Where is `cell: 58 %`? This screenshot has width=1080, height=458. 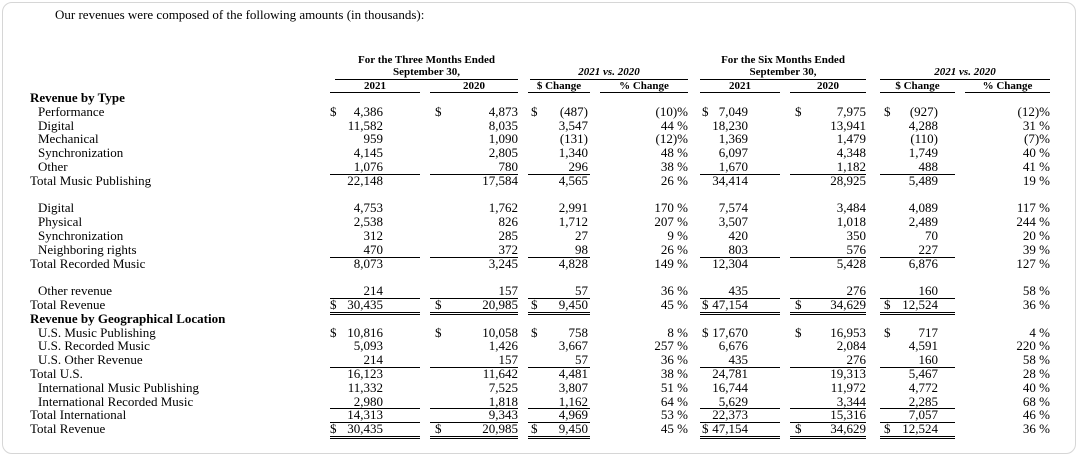 cell: 58 % is located at coordinates (1036, 360).